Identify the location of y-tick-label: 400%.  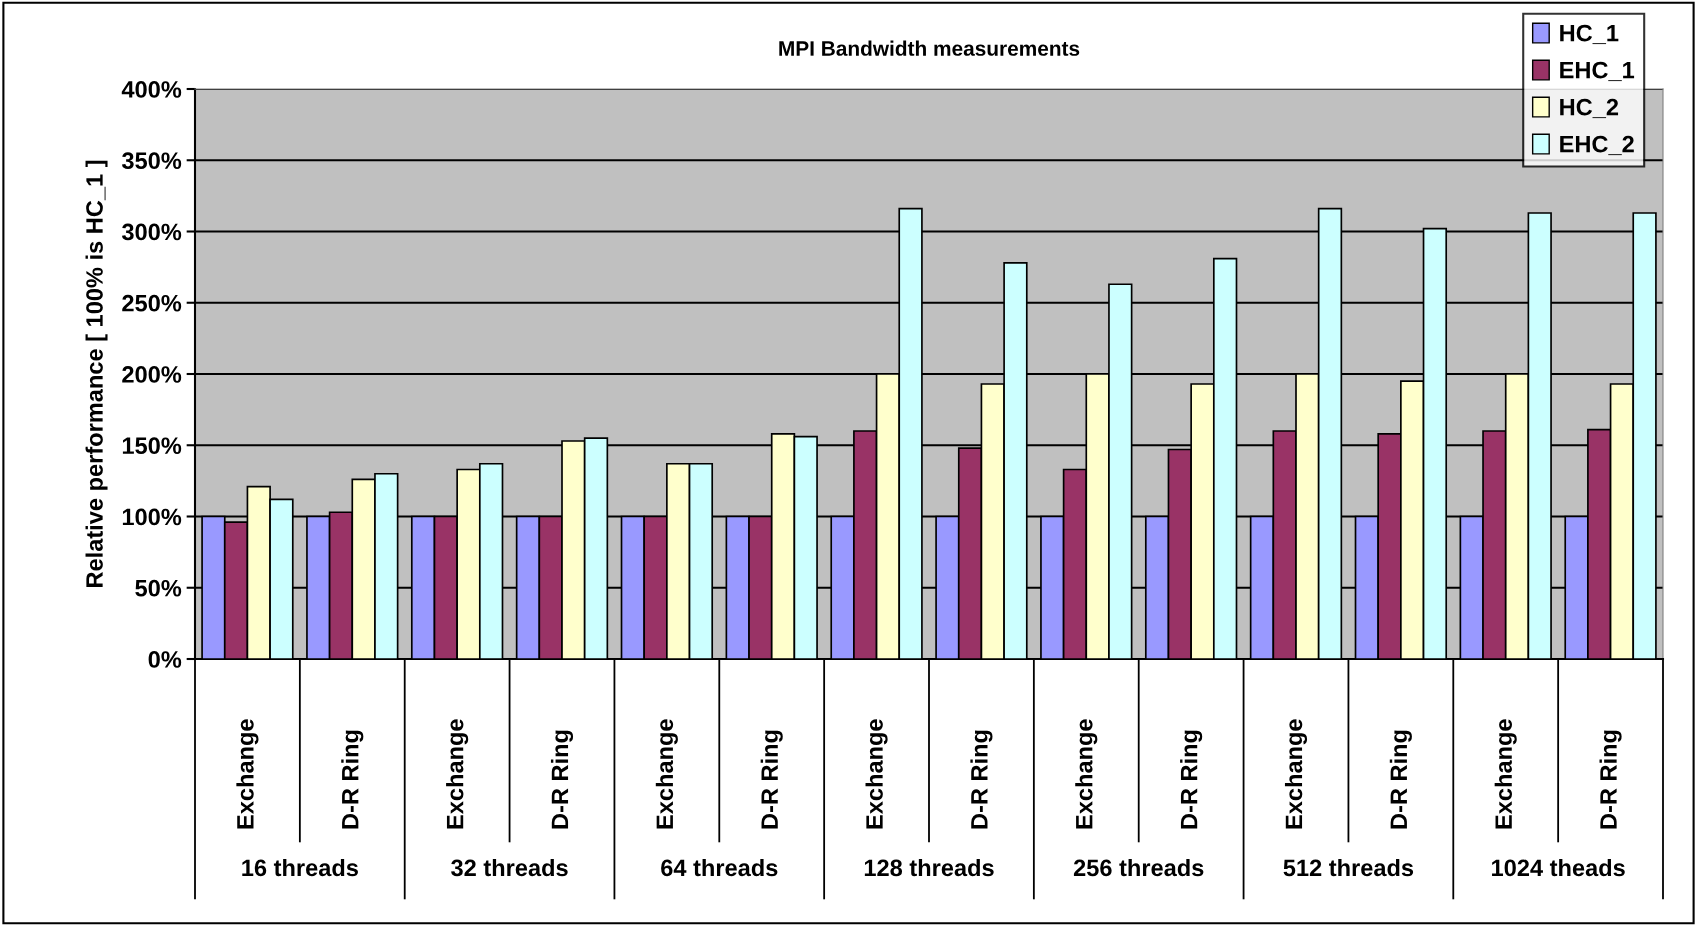
(151, 89).